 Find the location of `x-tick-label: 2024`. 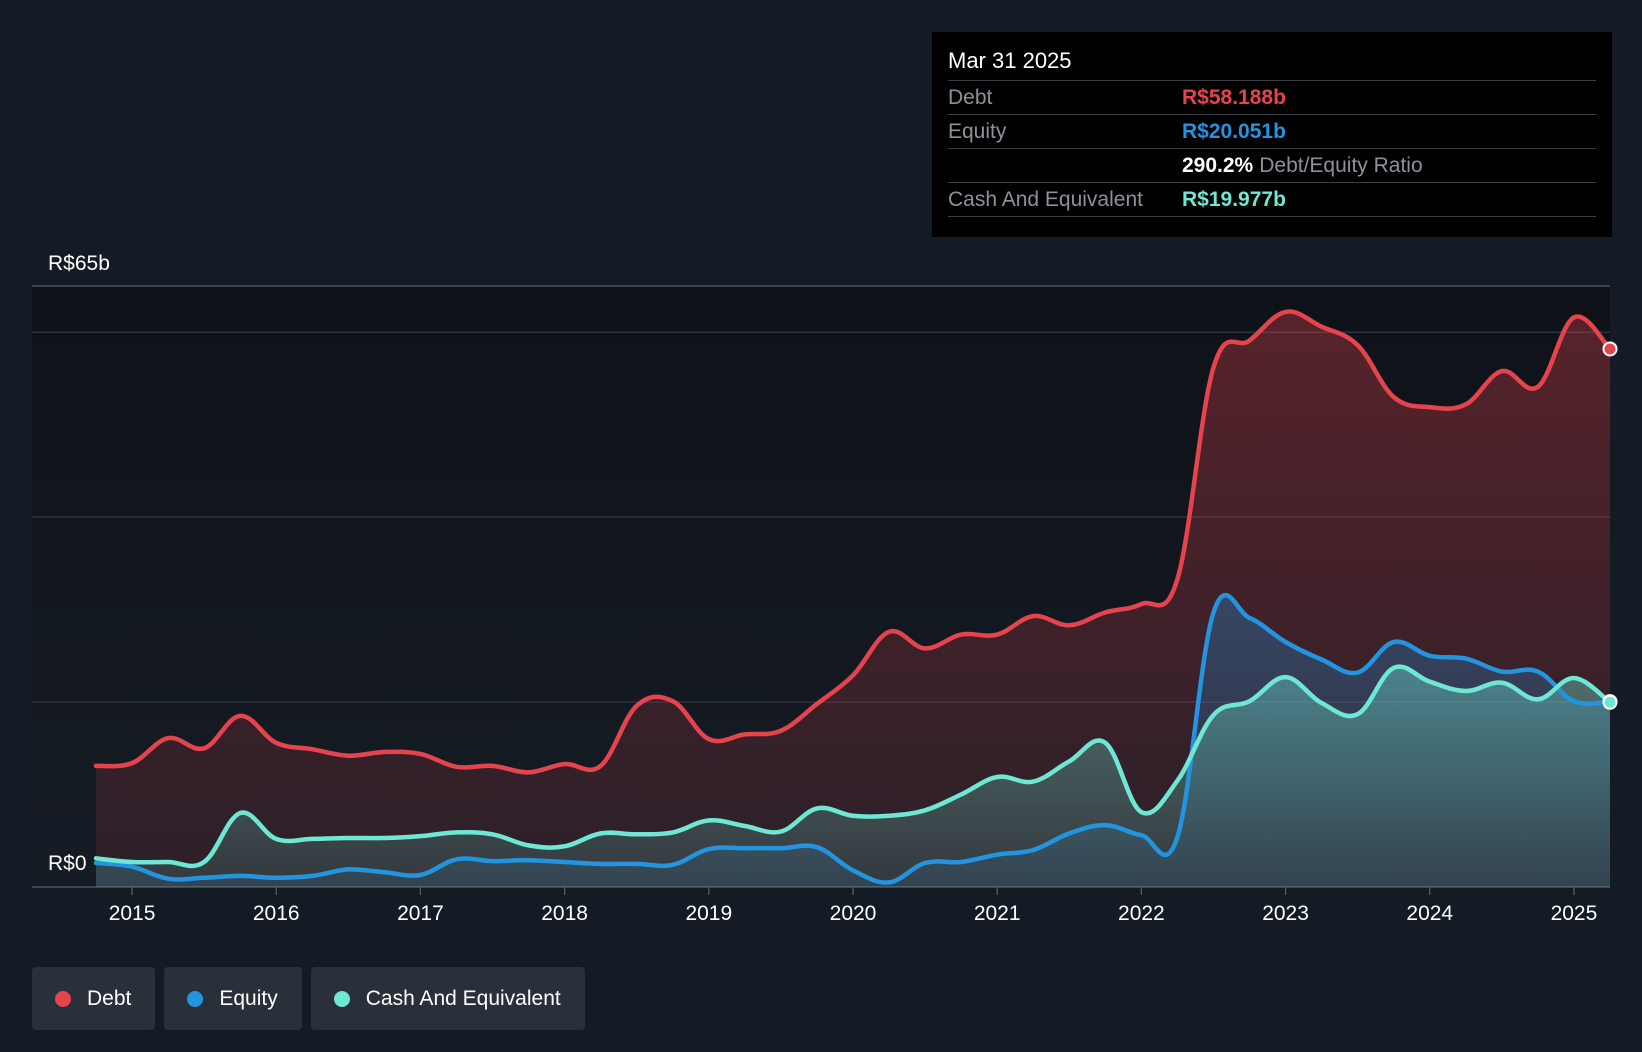

x-tick-label: 2024 is located at coordinates (1429, 913).